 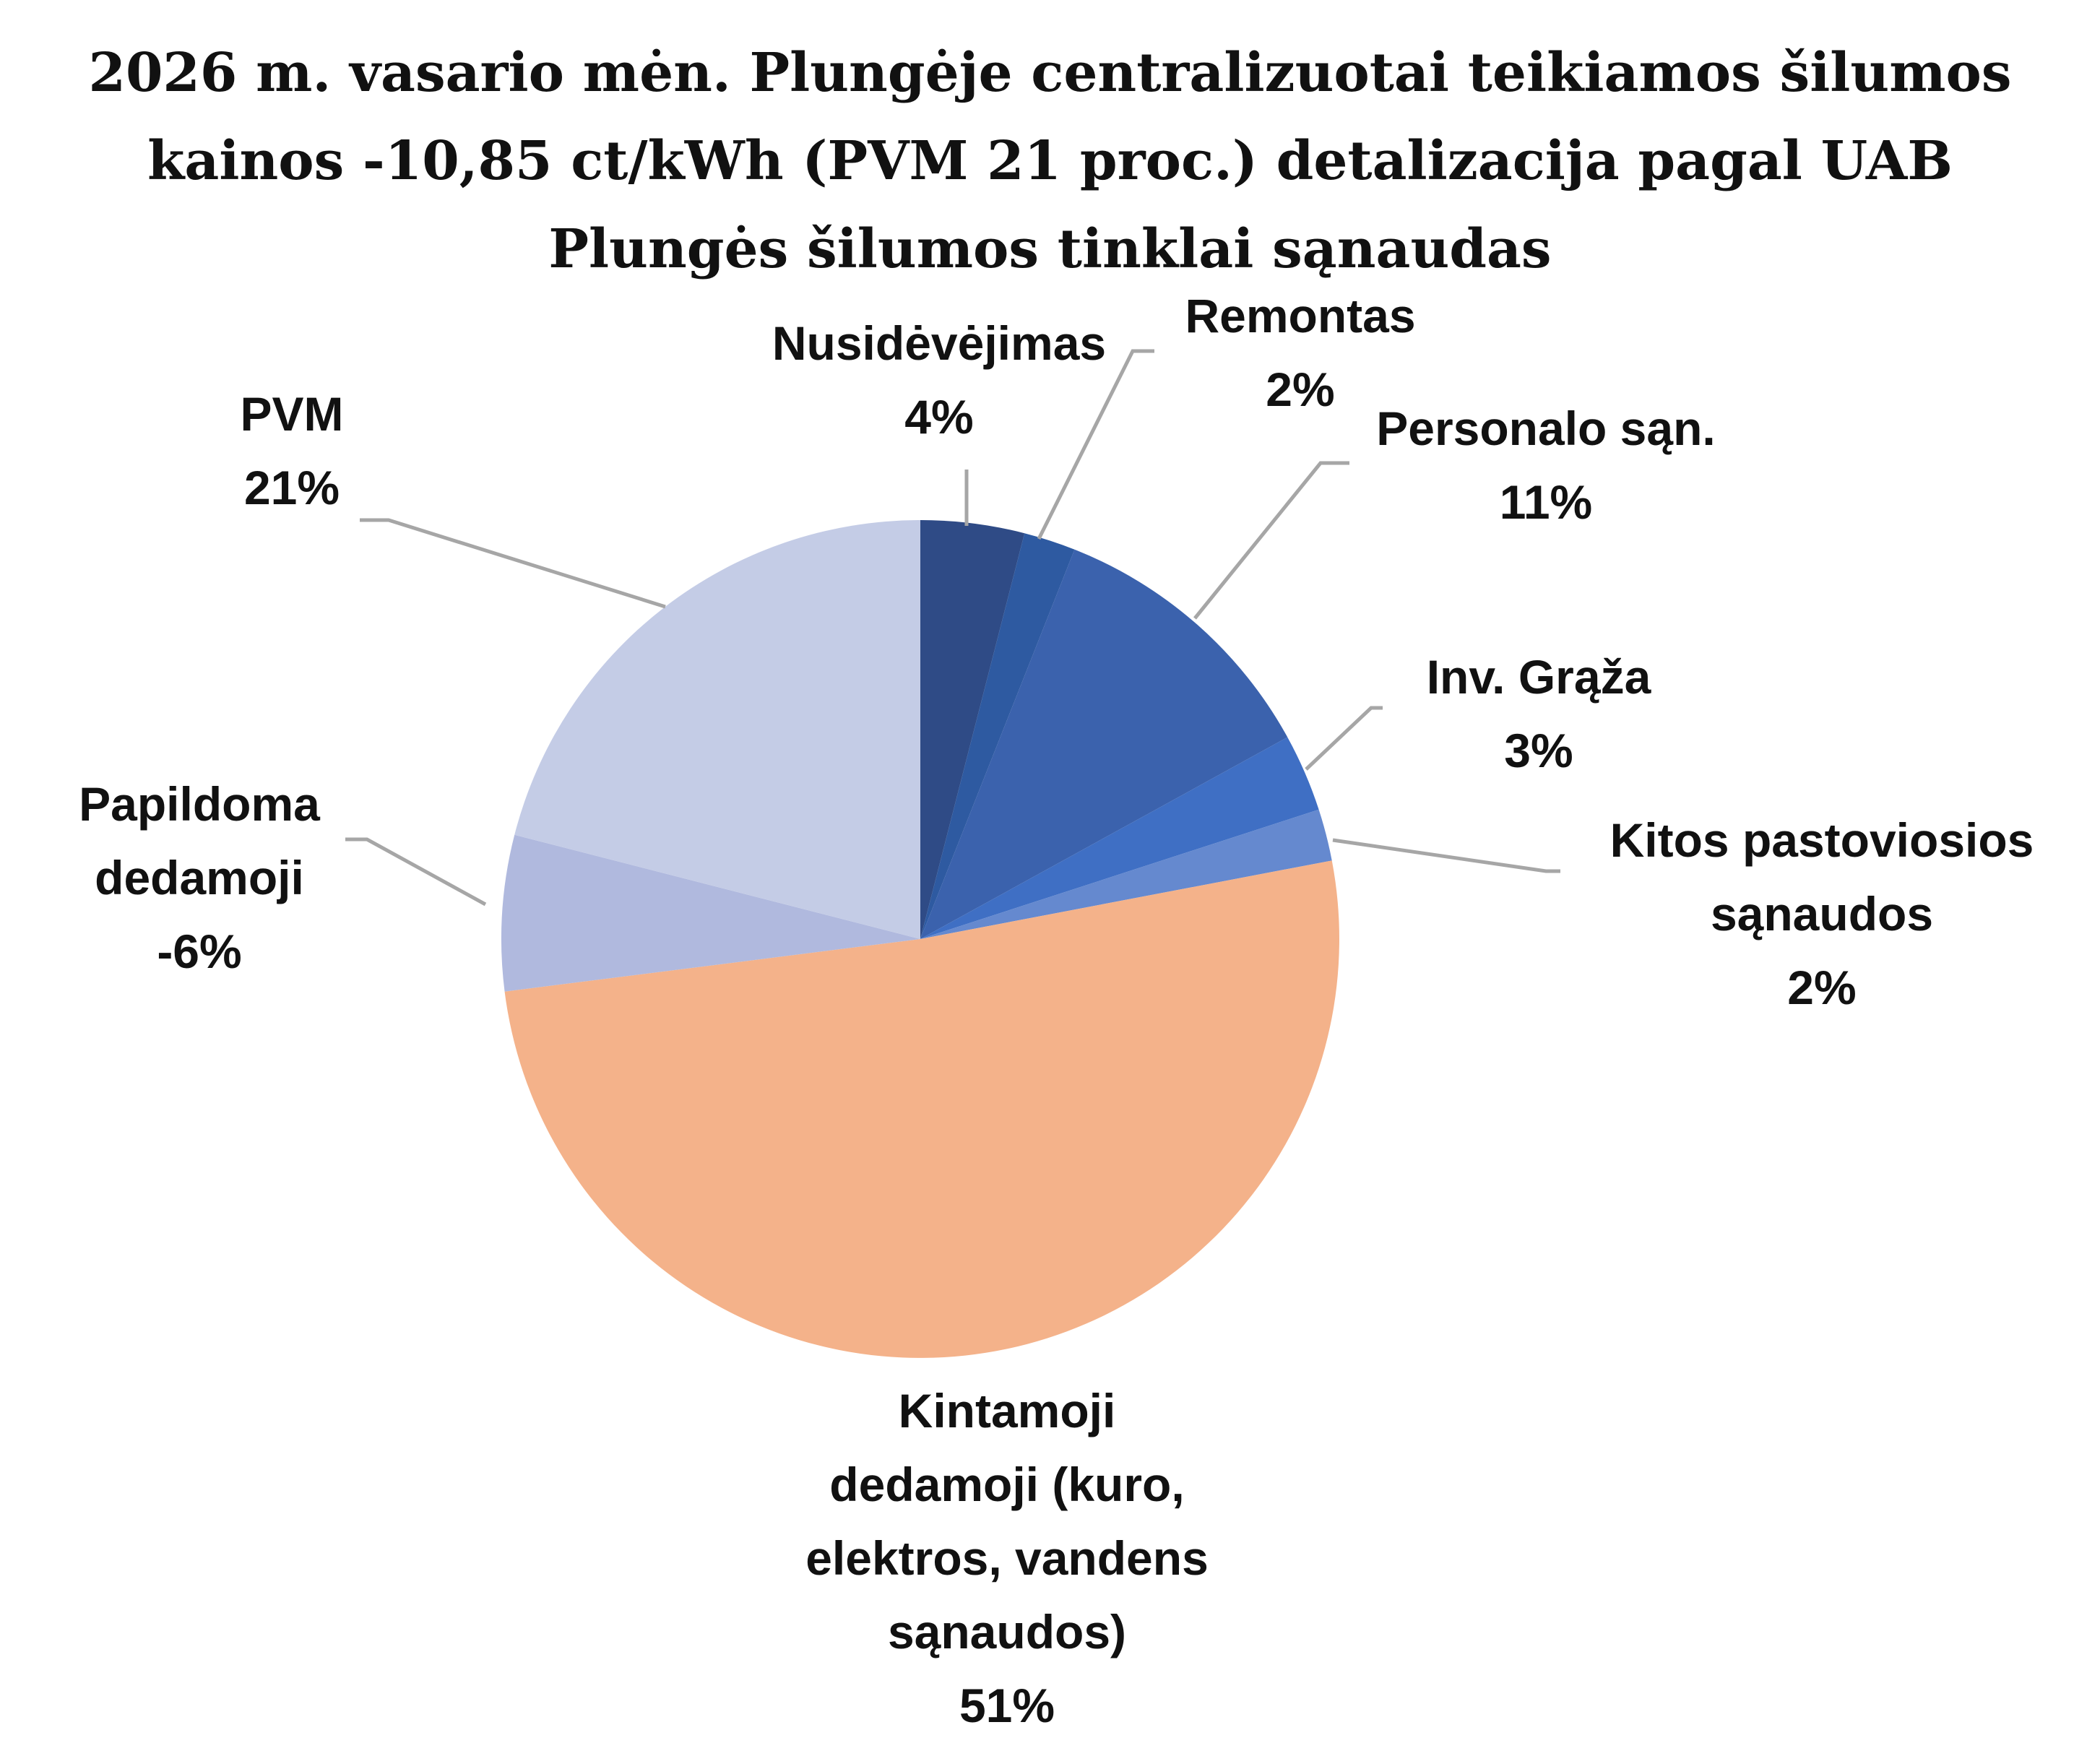 I want to click on data-label-name-line: Personalo sąn., so click(x=1546, y=429).